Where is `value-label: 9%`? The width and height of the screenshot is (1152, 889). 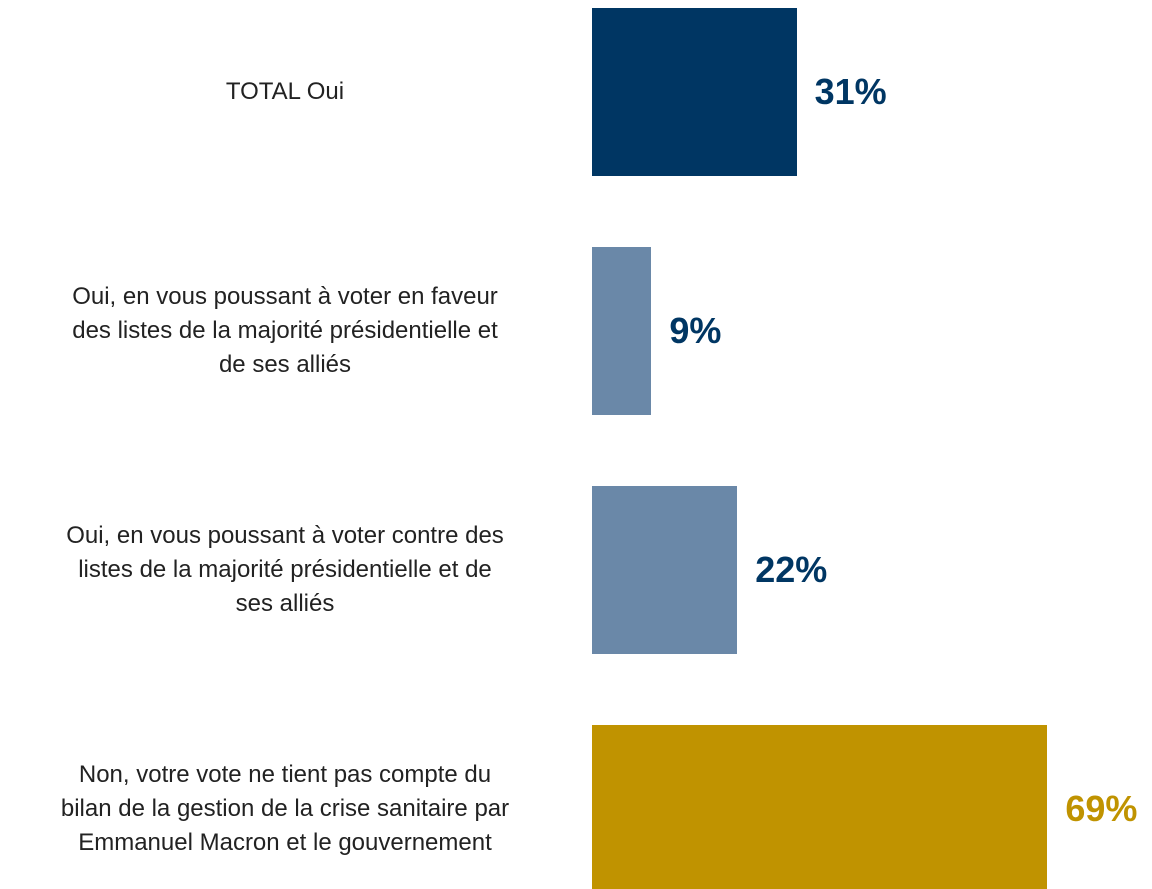 value-label: 9% is located at coordinates (695, 330).